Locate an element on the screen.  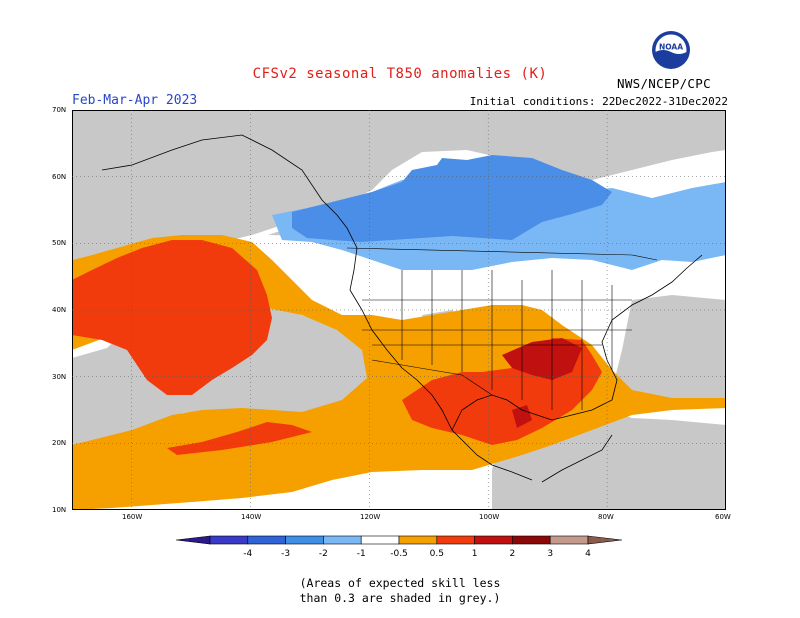
lon-label: 60W is located at coordinates (723, 517).